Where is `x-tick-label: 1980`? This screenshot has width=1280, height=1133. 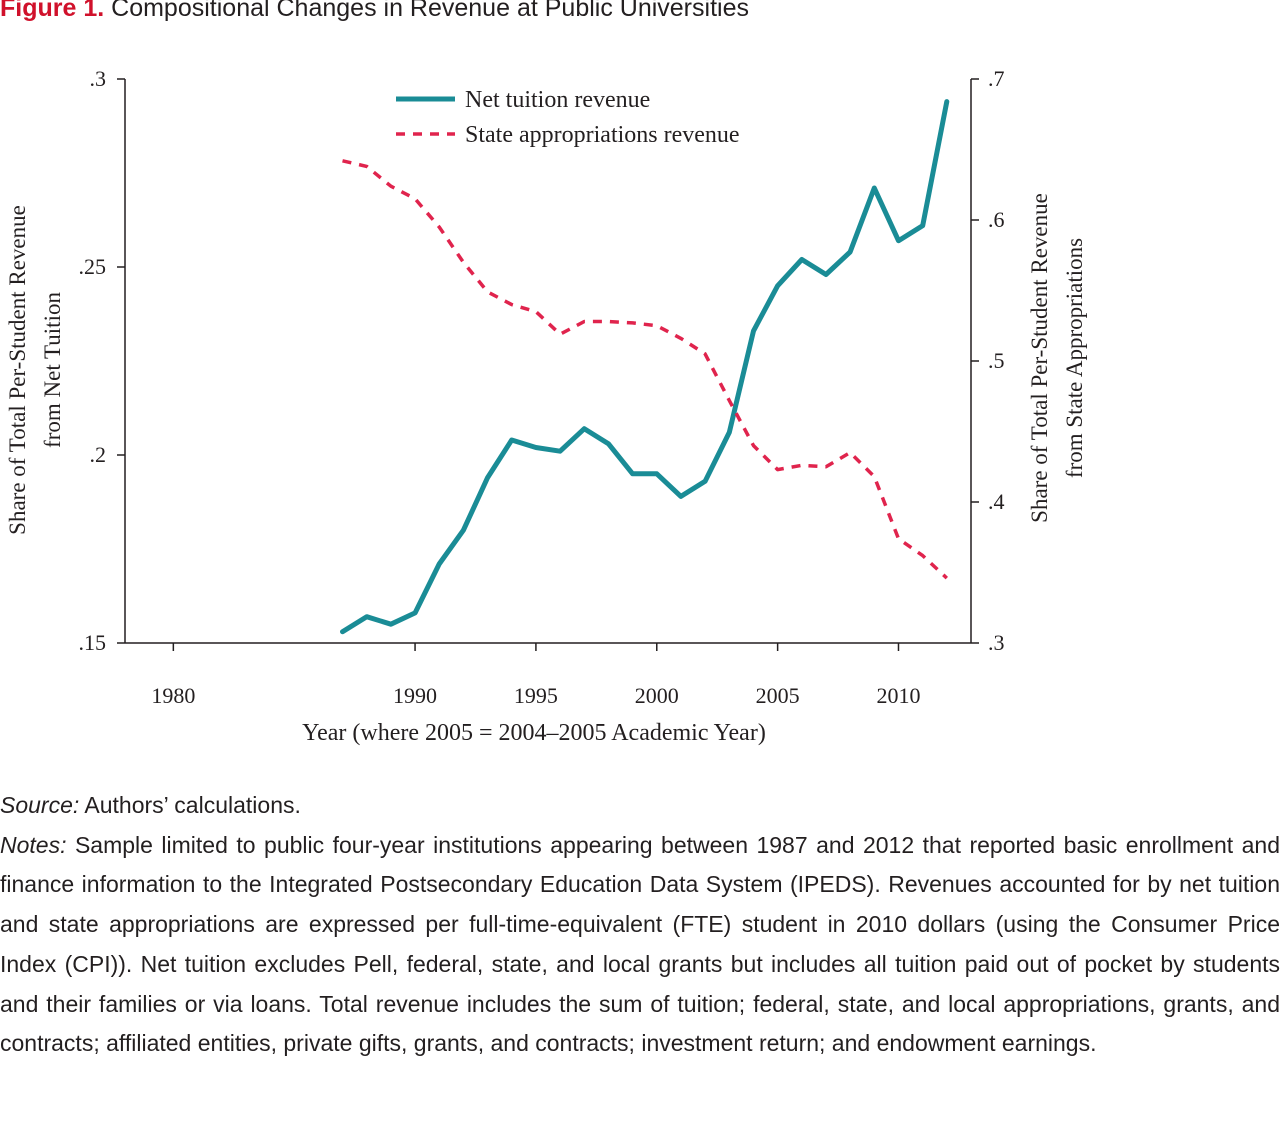
x-tick-label: 1980 is located at coordinates (173, 695).